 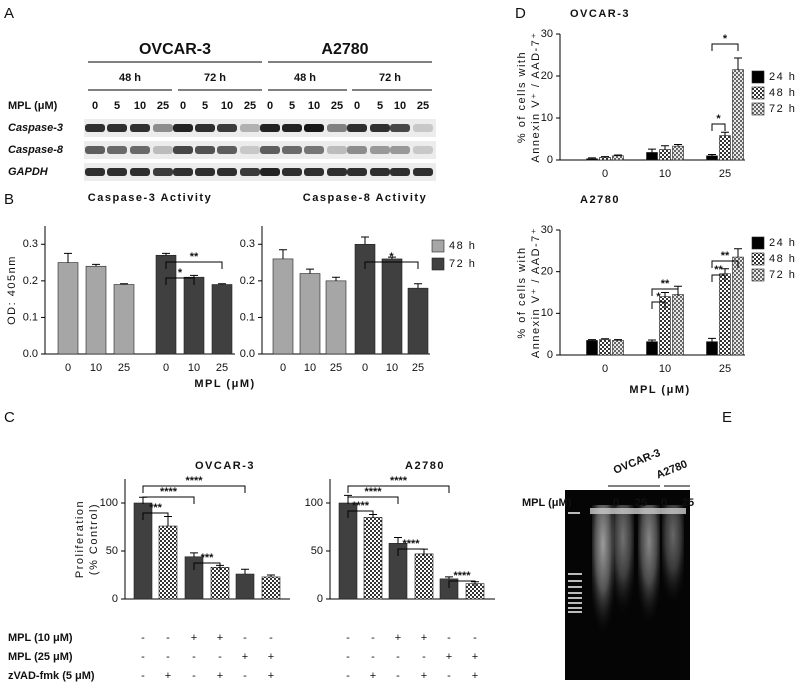 What do you see at coordinates (9, 417) in the screenshot?
I see `panel-label: C` at bounding box center [9, 417].